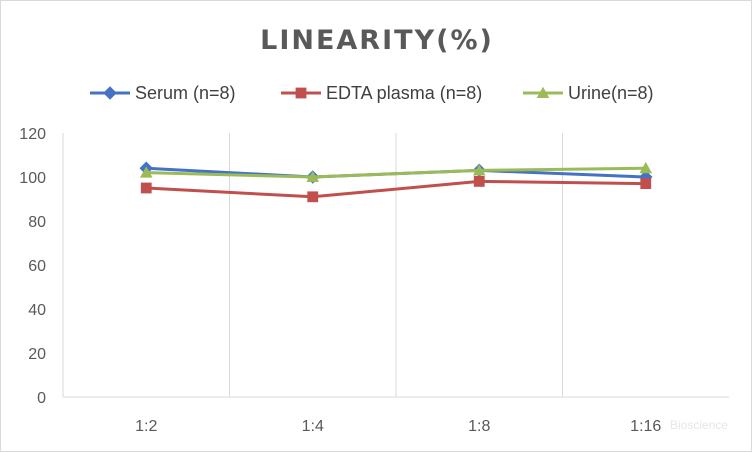 The image size is (752, 453). Describe the element at coordinates (41, 398) in the screenshot. I see `y-tick-label: 0` at that location.